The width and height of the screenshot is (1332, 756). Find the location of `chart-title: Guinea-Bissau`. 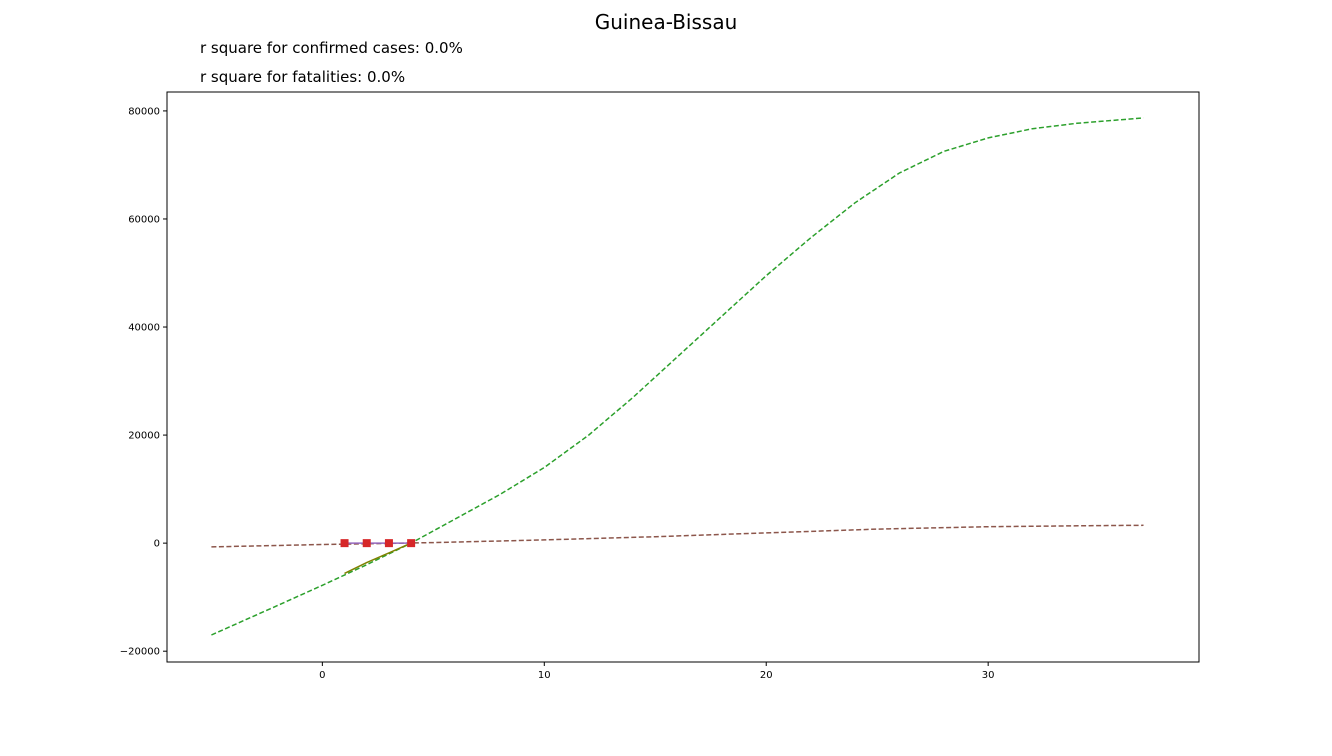

chart-title: Guinea-Bissau is located at coordinates (666, 22).